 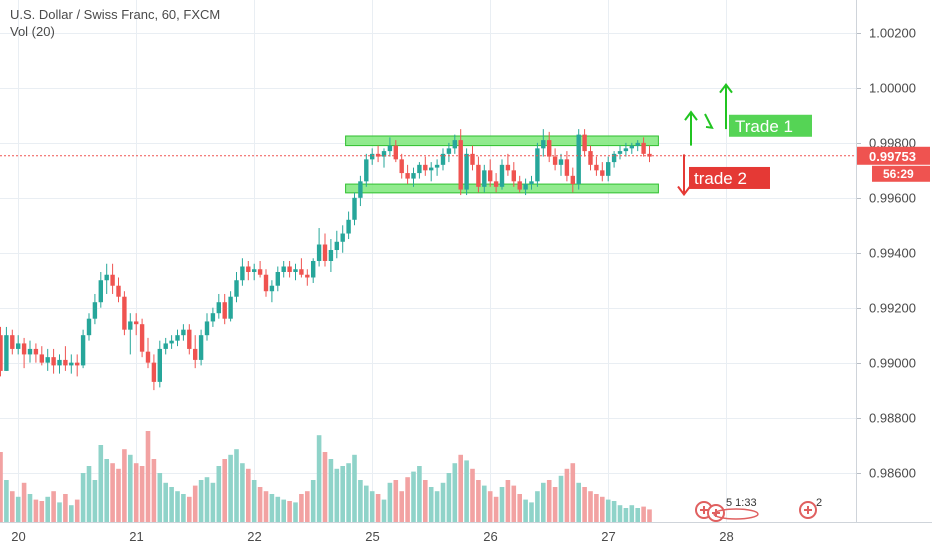 I want to click on countdown-label: 56:29, so click(x=898, y=174).